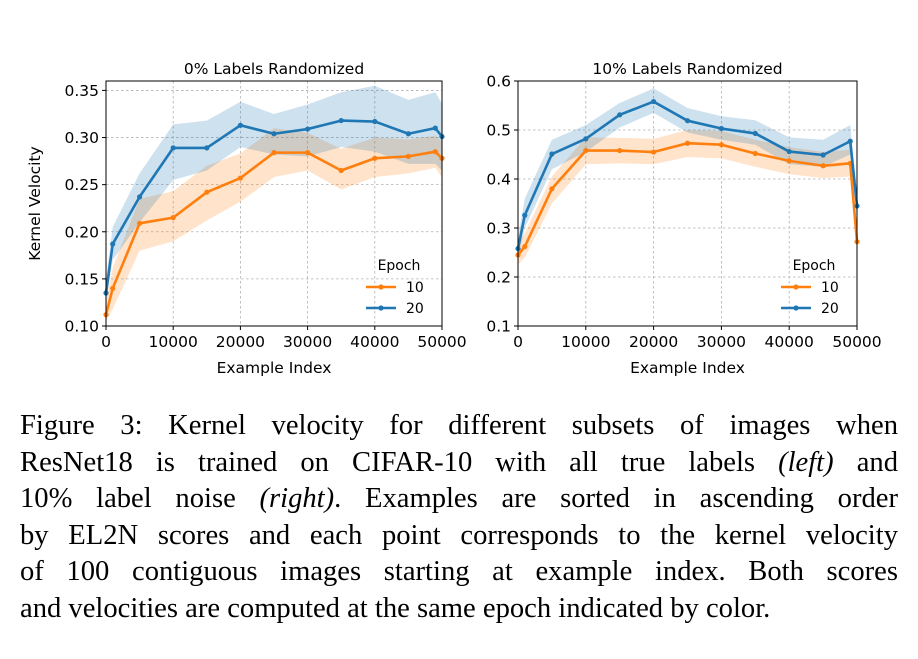 Image resolution: width=918 pixels, height=659 pixels. Describe the element at coordinates (297, 499) in the screenshot. I see `caption-italic-right: (right)` at that location.